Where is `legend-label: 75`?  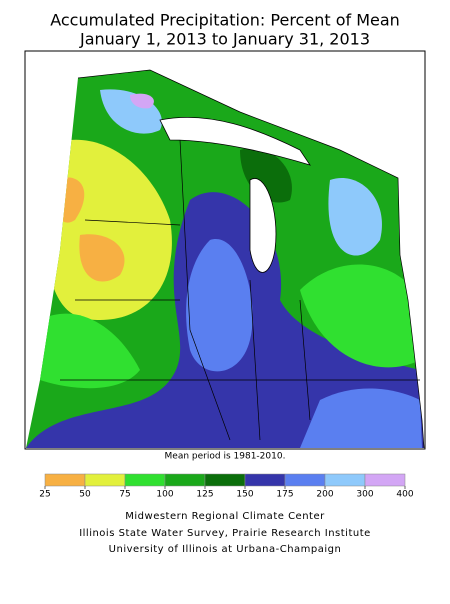 legend-label: 75 is located at coordinates (124, 495).